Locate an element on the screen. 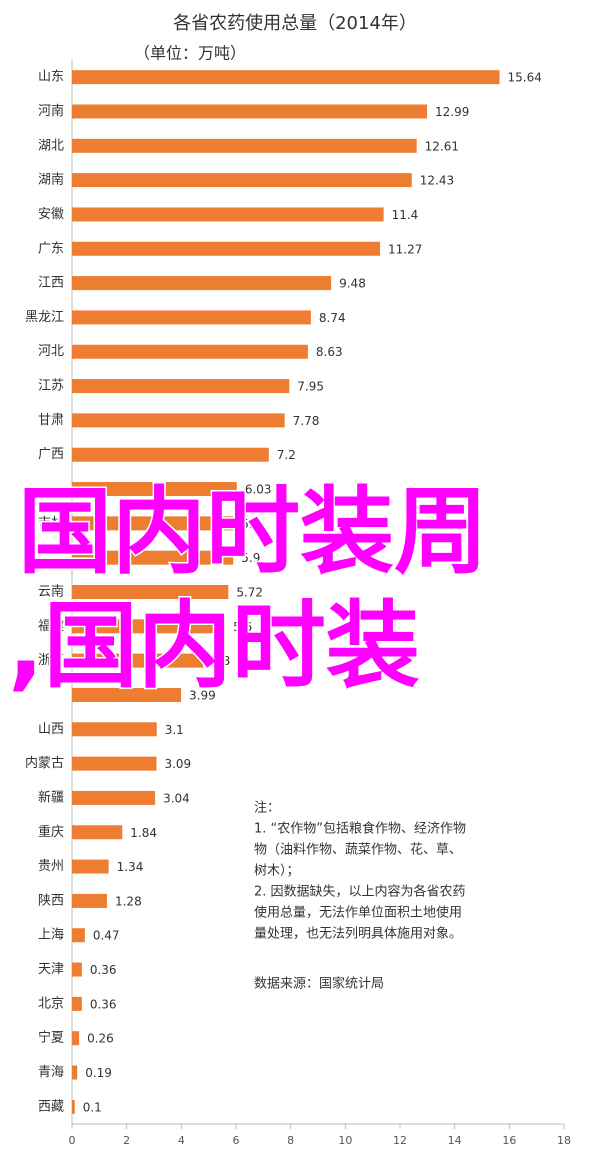  x-tick-label: 4 is located at coordinates (181, 1140).